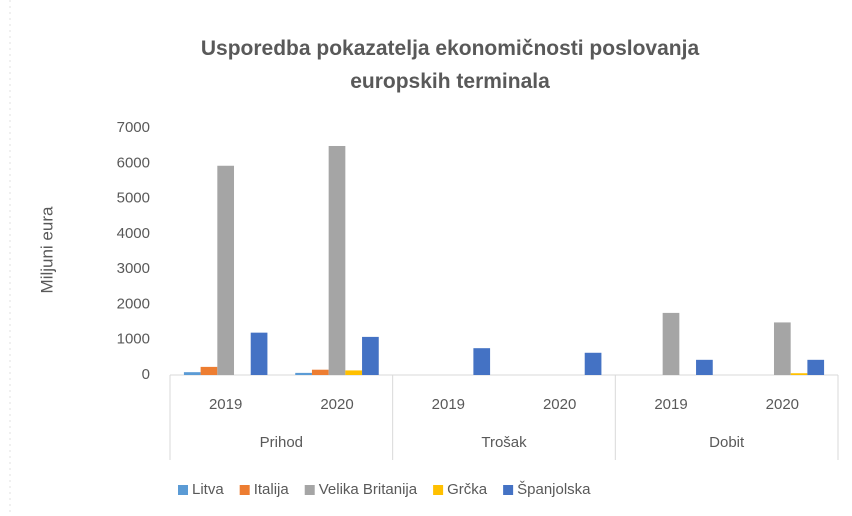  What do you see at coordinates (281, 442) in the screenshot?
I see `group-label: Prihod` at bounding box center [281, 442].